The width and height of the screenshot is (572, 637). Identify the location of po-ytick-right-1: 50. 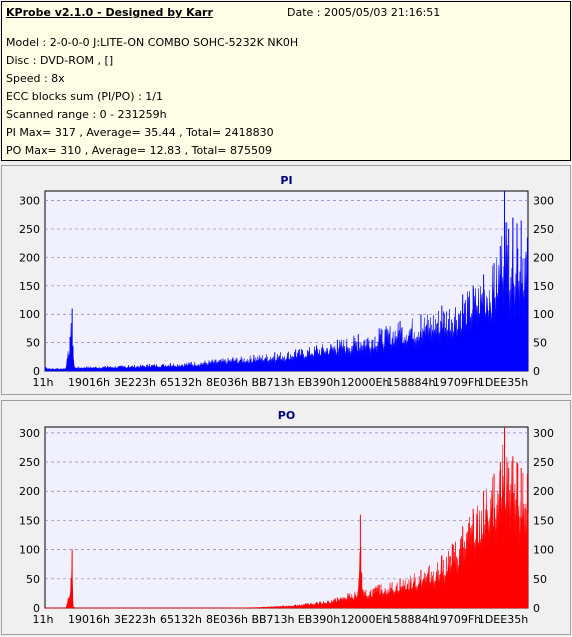
(540, 579).